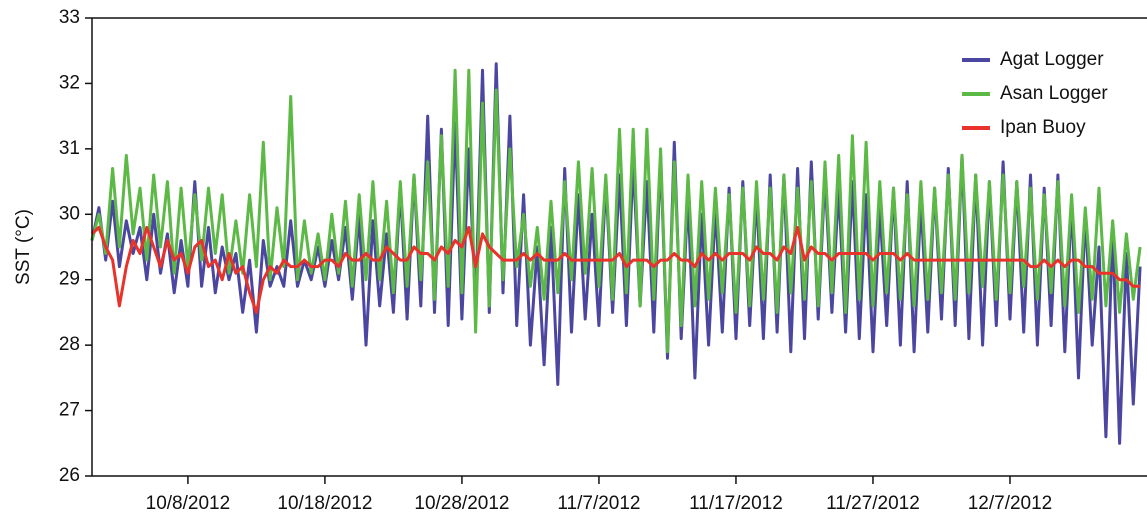 Image resolution: width=1147 pixels, height=522 pixels. I want to click on y-tick-label: 30, so click(69, 213).